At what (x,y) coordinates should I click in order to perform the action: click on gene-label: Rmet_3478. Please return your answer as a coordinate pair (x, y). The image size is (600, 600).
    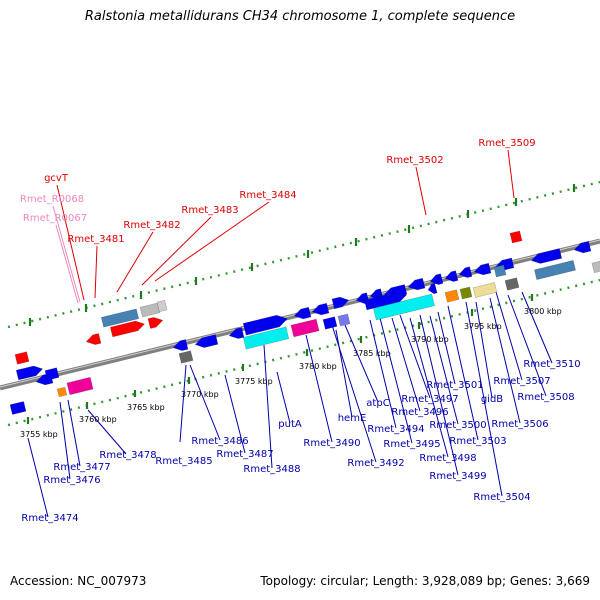
    Looking at the image, I should click on (127, 455).